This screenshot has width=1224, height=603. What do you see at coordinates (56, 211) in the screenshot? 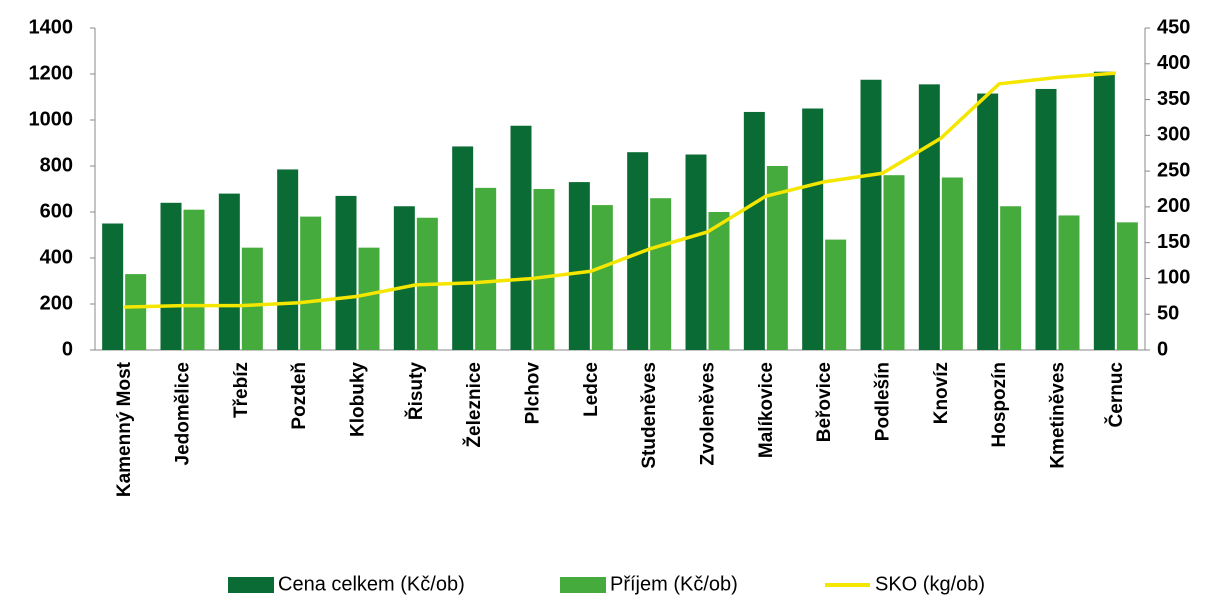
I see `y-tick-label: 600` at bounding box center [56, 211].